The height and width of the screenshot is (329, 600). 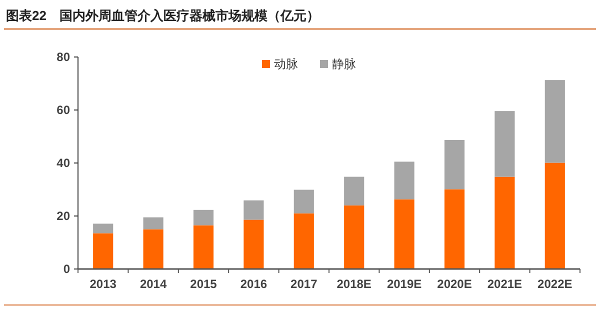 What do you see at coordinates (555, 284) in the screenshot?
I see `x-tick-label: 2022E` at bounding box center [555, 284].